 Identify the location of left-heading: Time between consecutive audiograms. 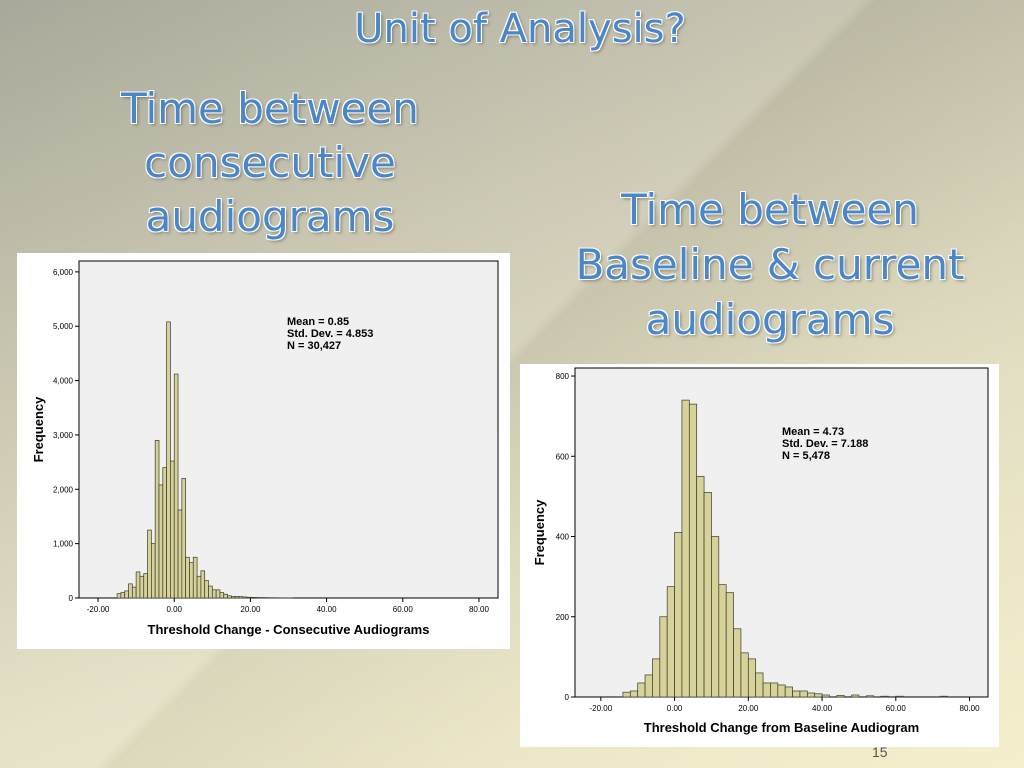
(270, 163).